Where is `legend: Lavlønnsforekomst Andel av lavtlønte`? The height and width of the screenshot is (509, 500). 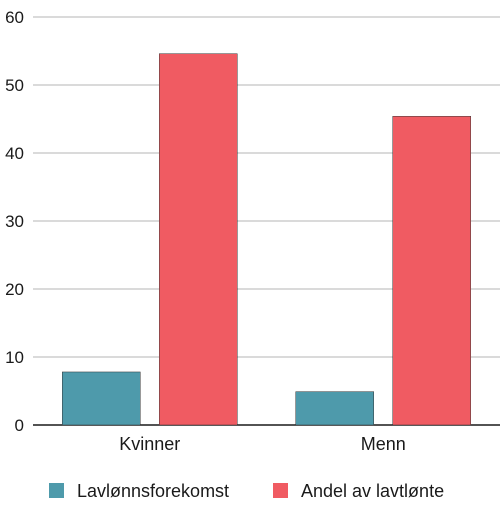
legend: Lavlønnsforekomst Andel av lavtlønte is located at coordinates (246, 491).